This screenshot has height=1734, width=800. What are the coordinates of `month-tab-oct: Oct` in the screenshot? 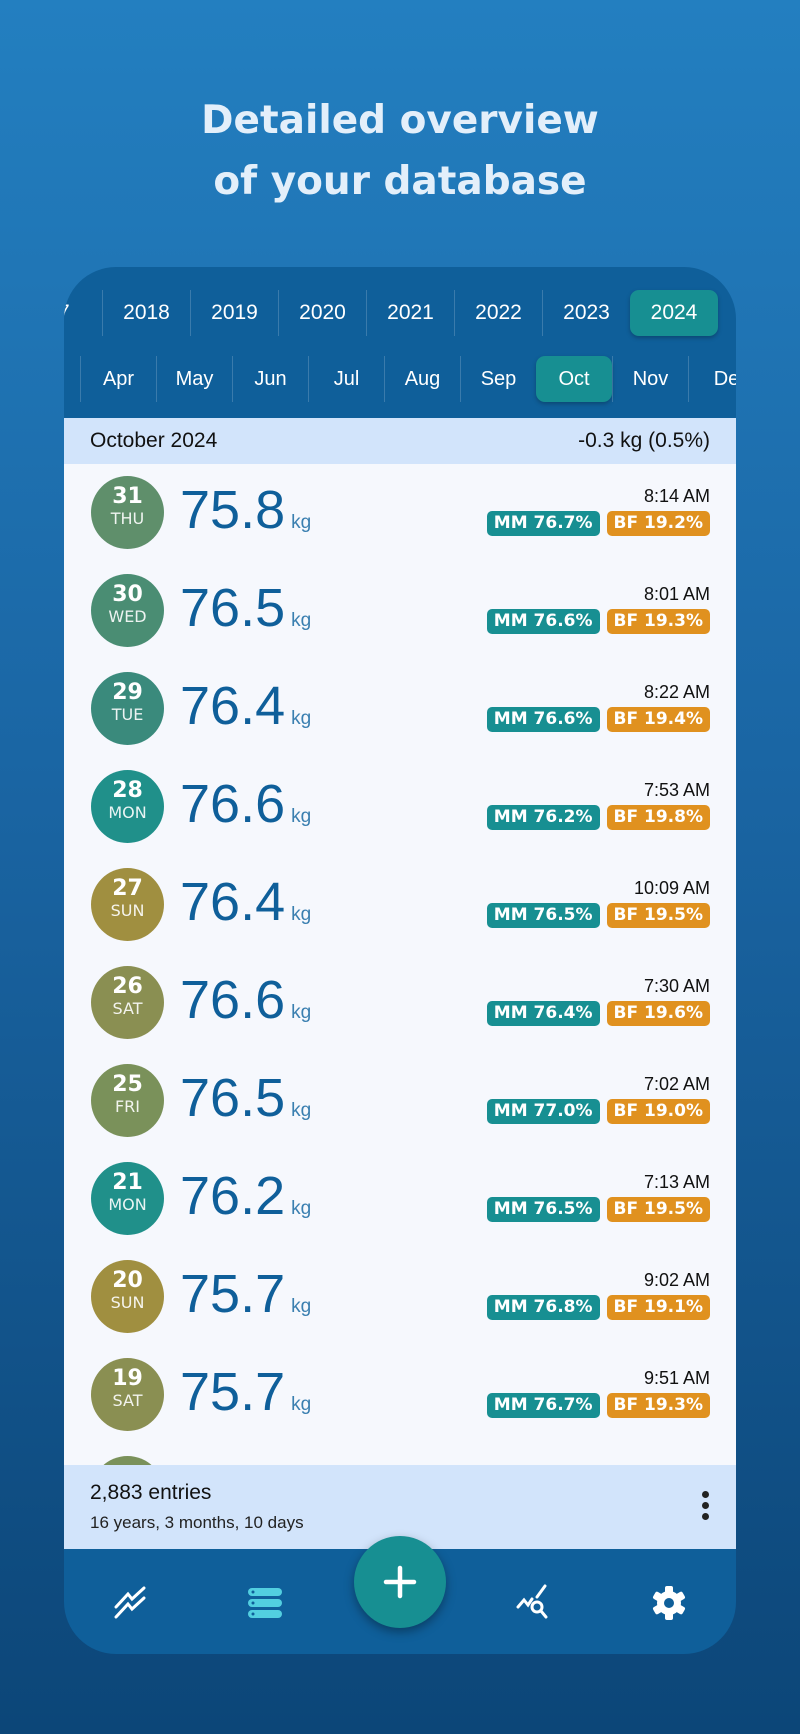 It's located at (574, 379).